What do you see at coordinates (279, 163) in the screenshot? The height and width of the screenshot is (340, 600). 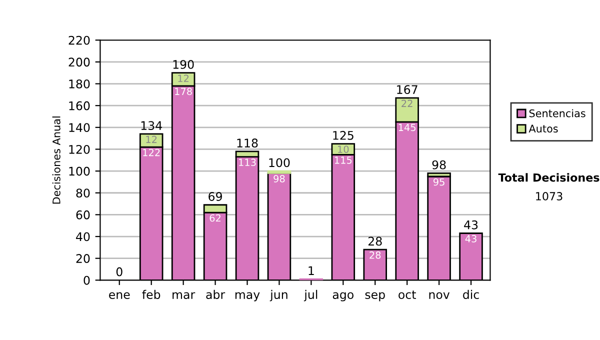 I see `total-label: 100` at bounding box center [279, 163].